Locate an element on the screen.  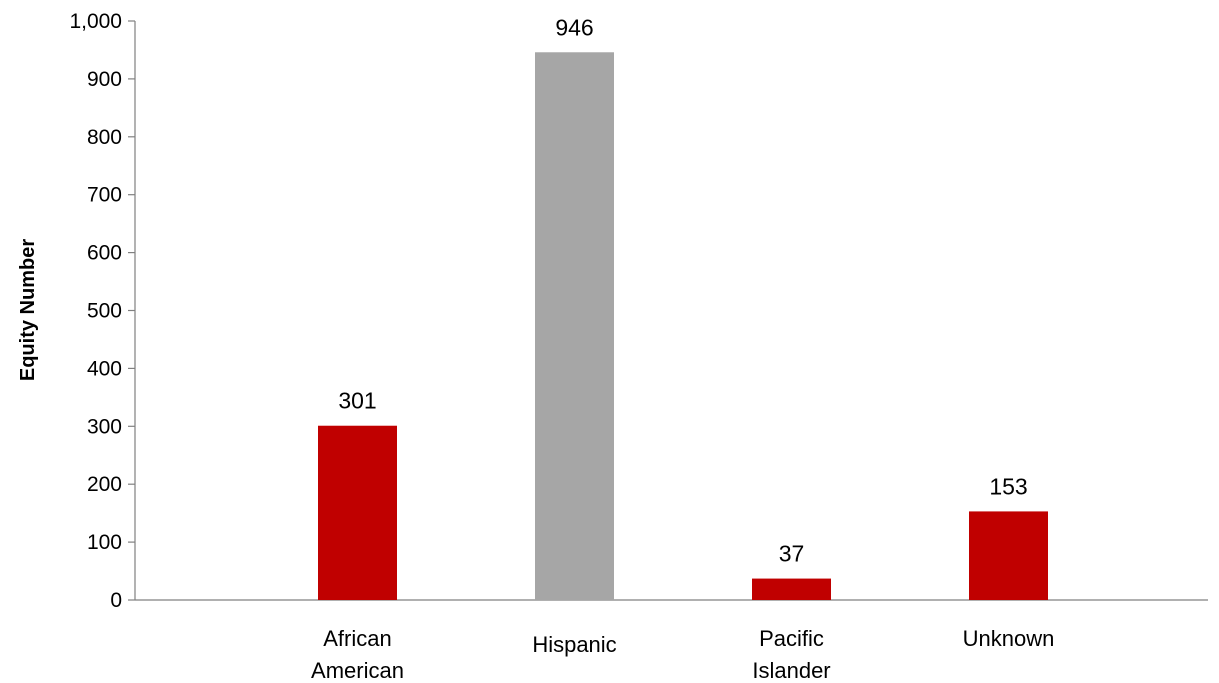
data-label: 37 is located at coordinates (792, 554).